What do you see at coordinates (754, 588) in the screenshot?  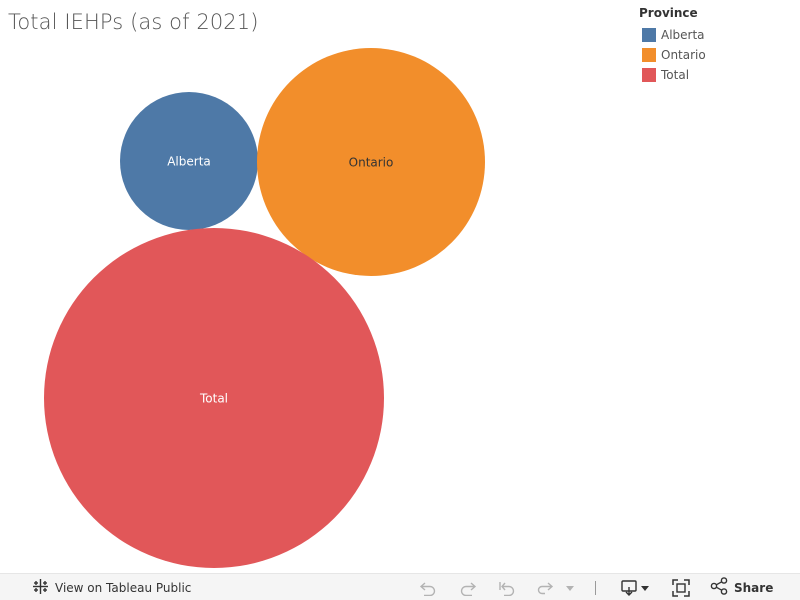 I see `share-label: Share` at bounding box center [754, 588].